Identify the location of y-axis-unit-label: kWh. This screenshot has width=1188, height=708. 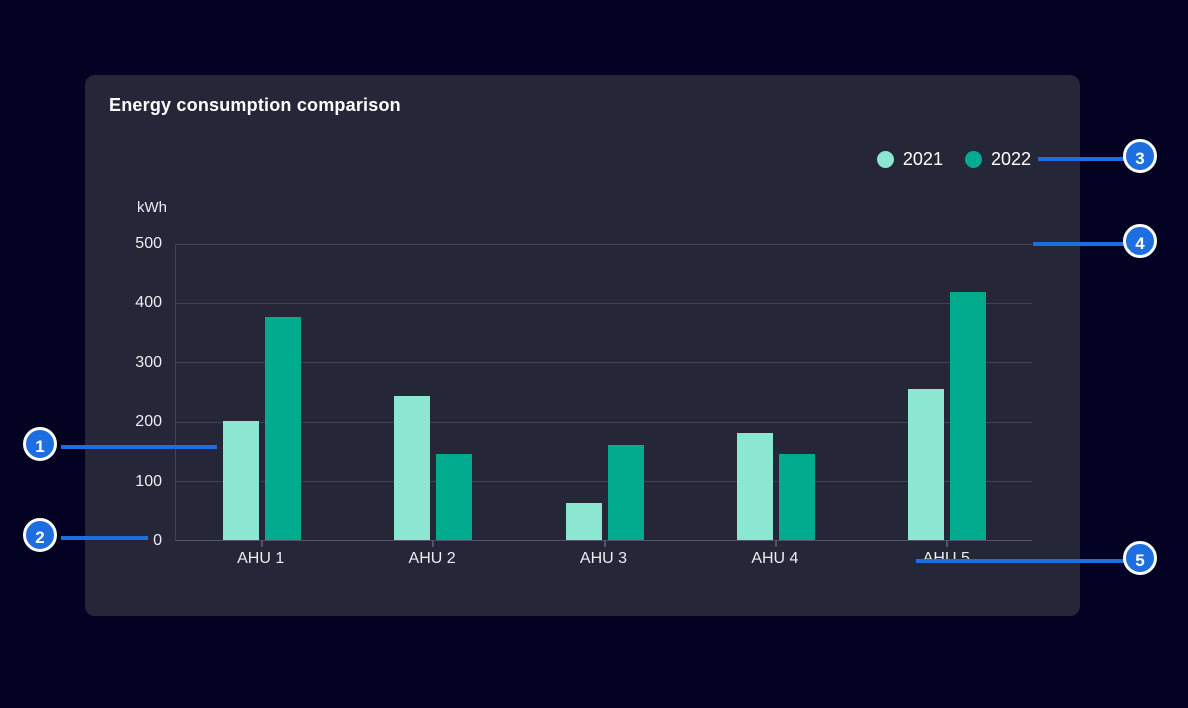
(152, 207).